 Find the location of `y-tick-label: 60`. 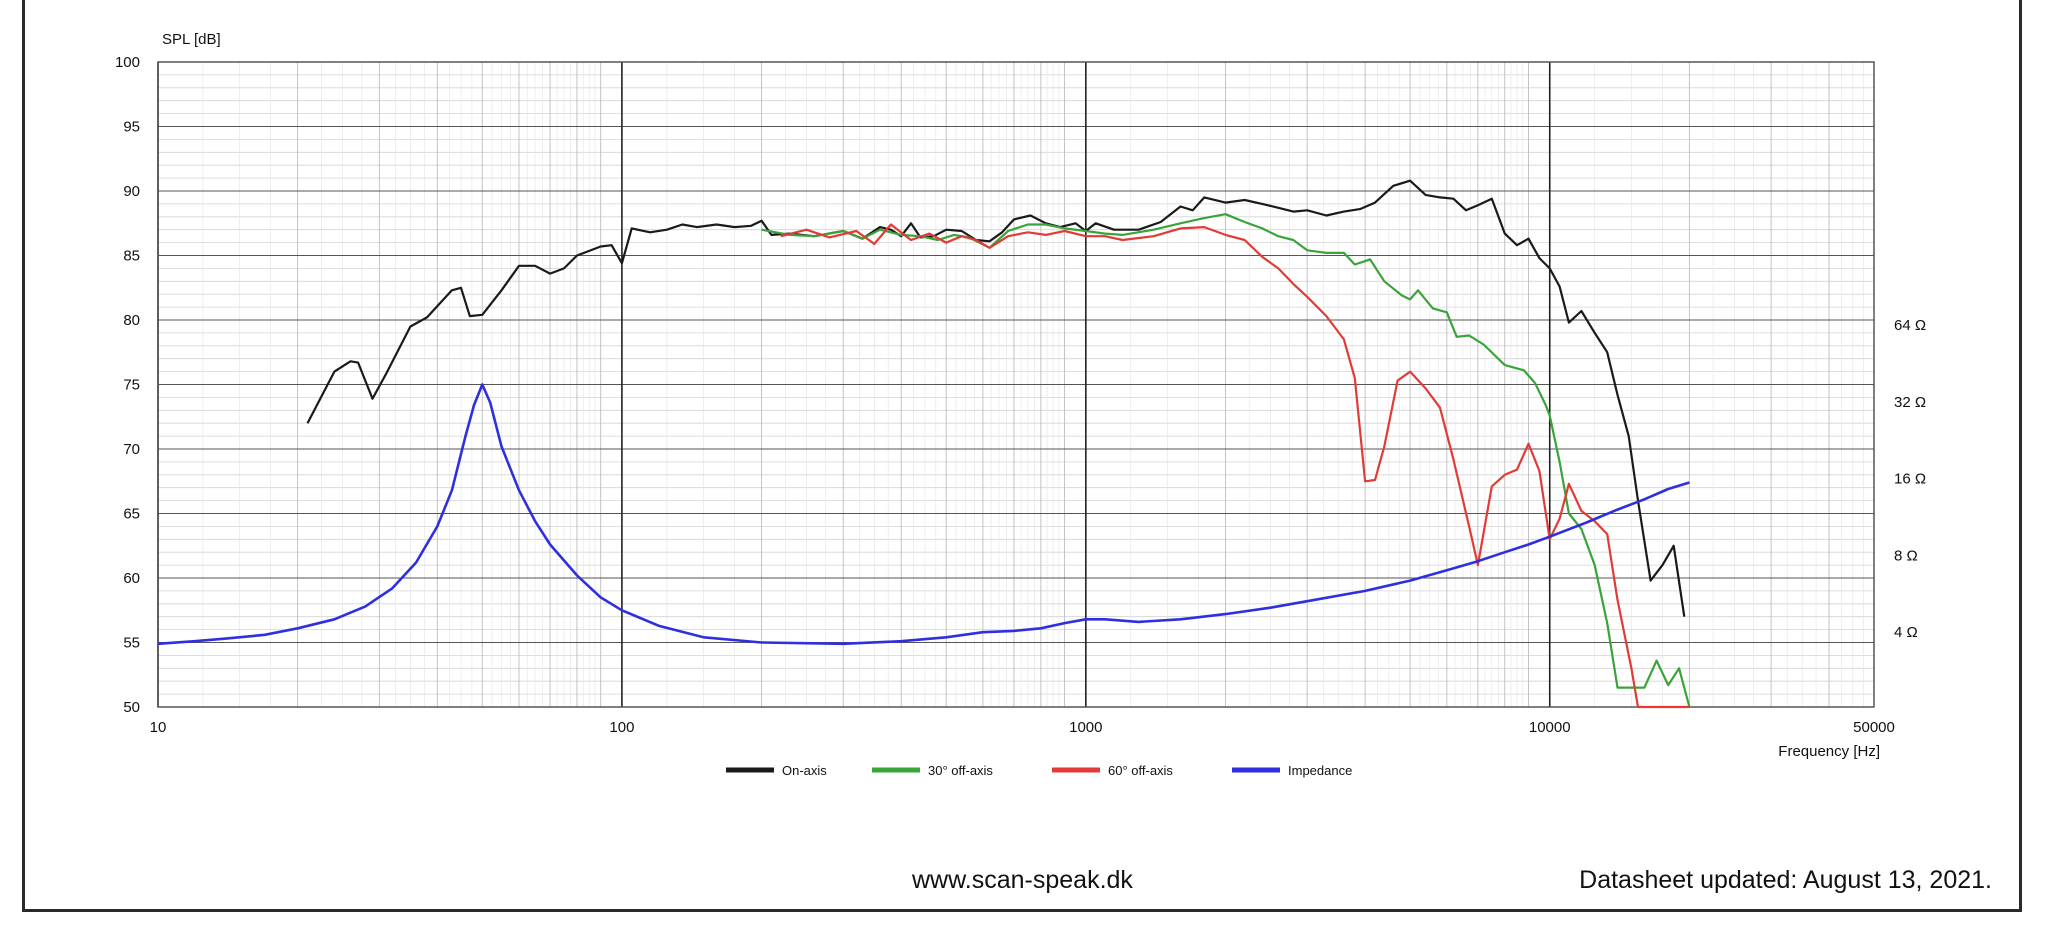

y-tick-label: 60 is located at coordinates (131, 578).